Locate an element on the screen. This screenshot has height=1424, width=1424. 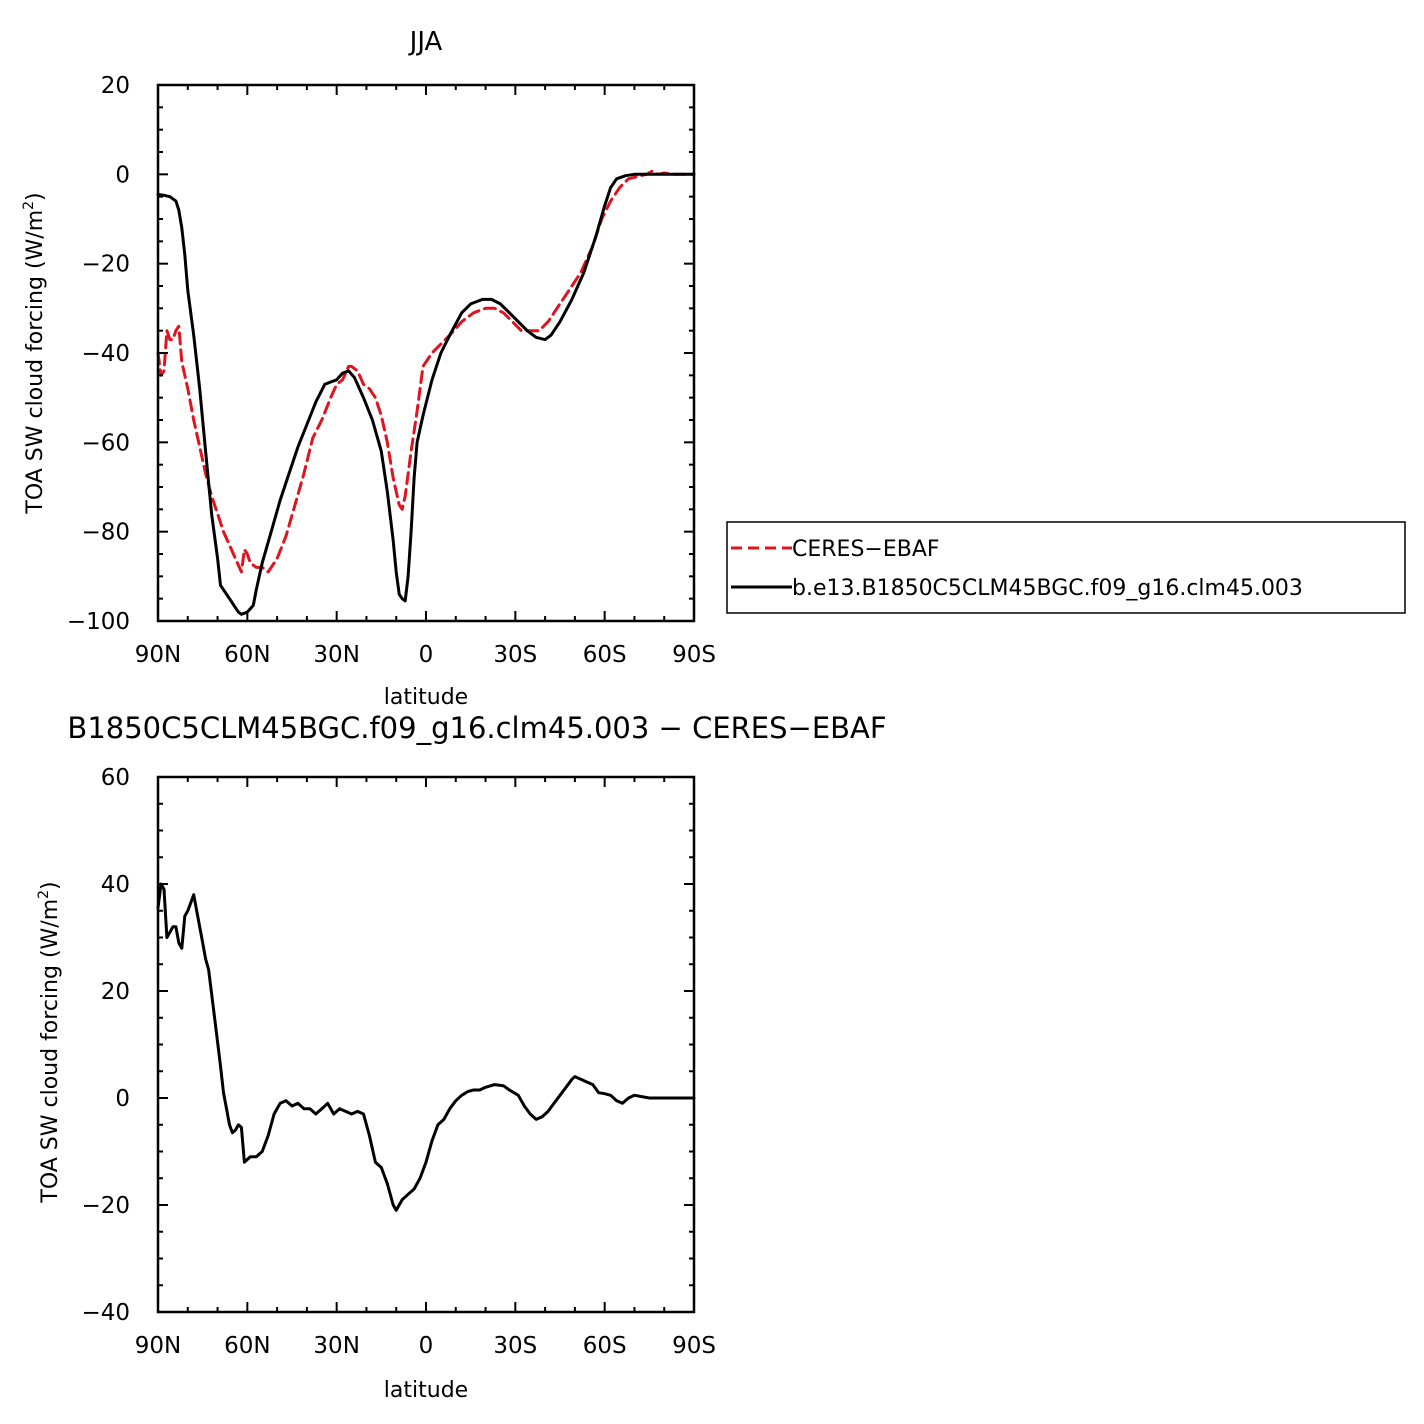
y-tick-label: 60 is located at coordinates (115, 778).